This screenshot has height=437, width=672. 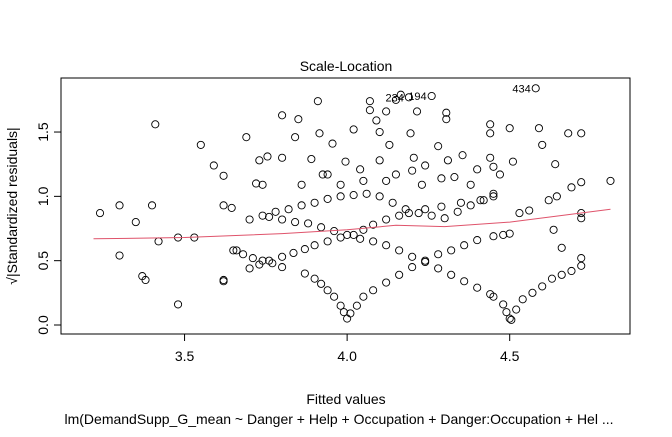 What do you see at coordinates (346, 66) in the screenshot?
I see `chart-title: Scale-Location` at bounding box center [346, 66].